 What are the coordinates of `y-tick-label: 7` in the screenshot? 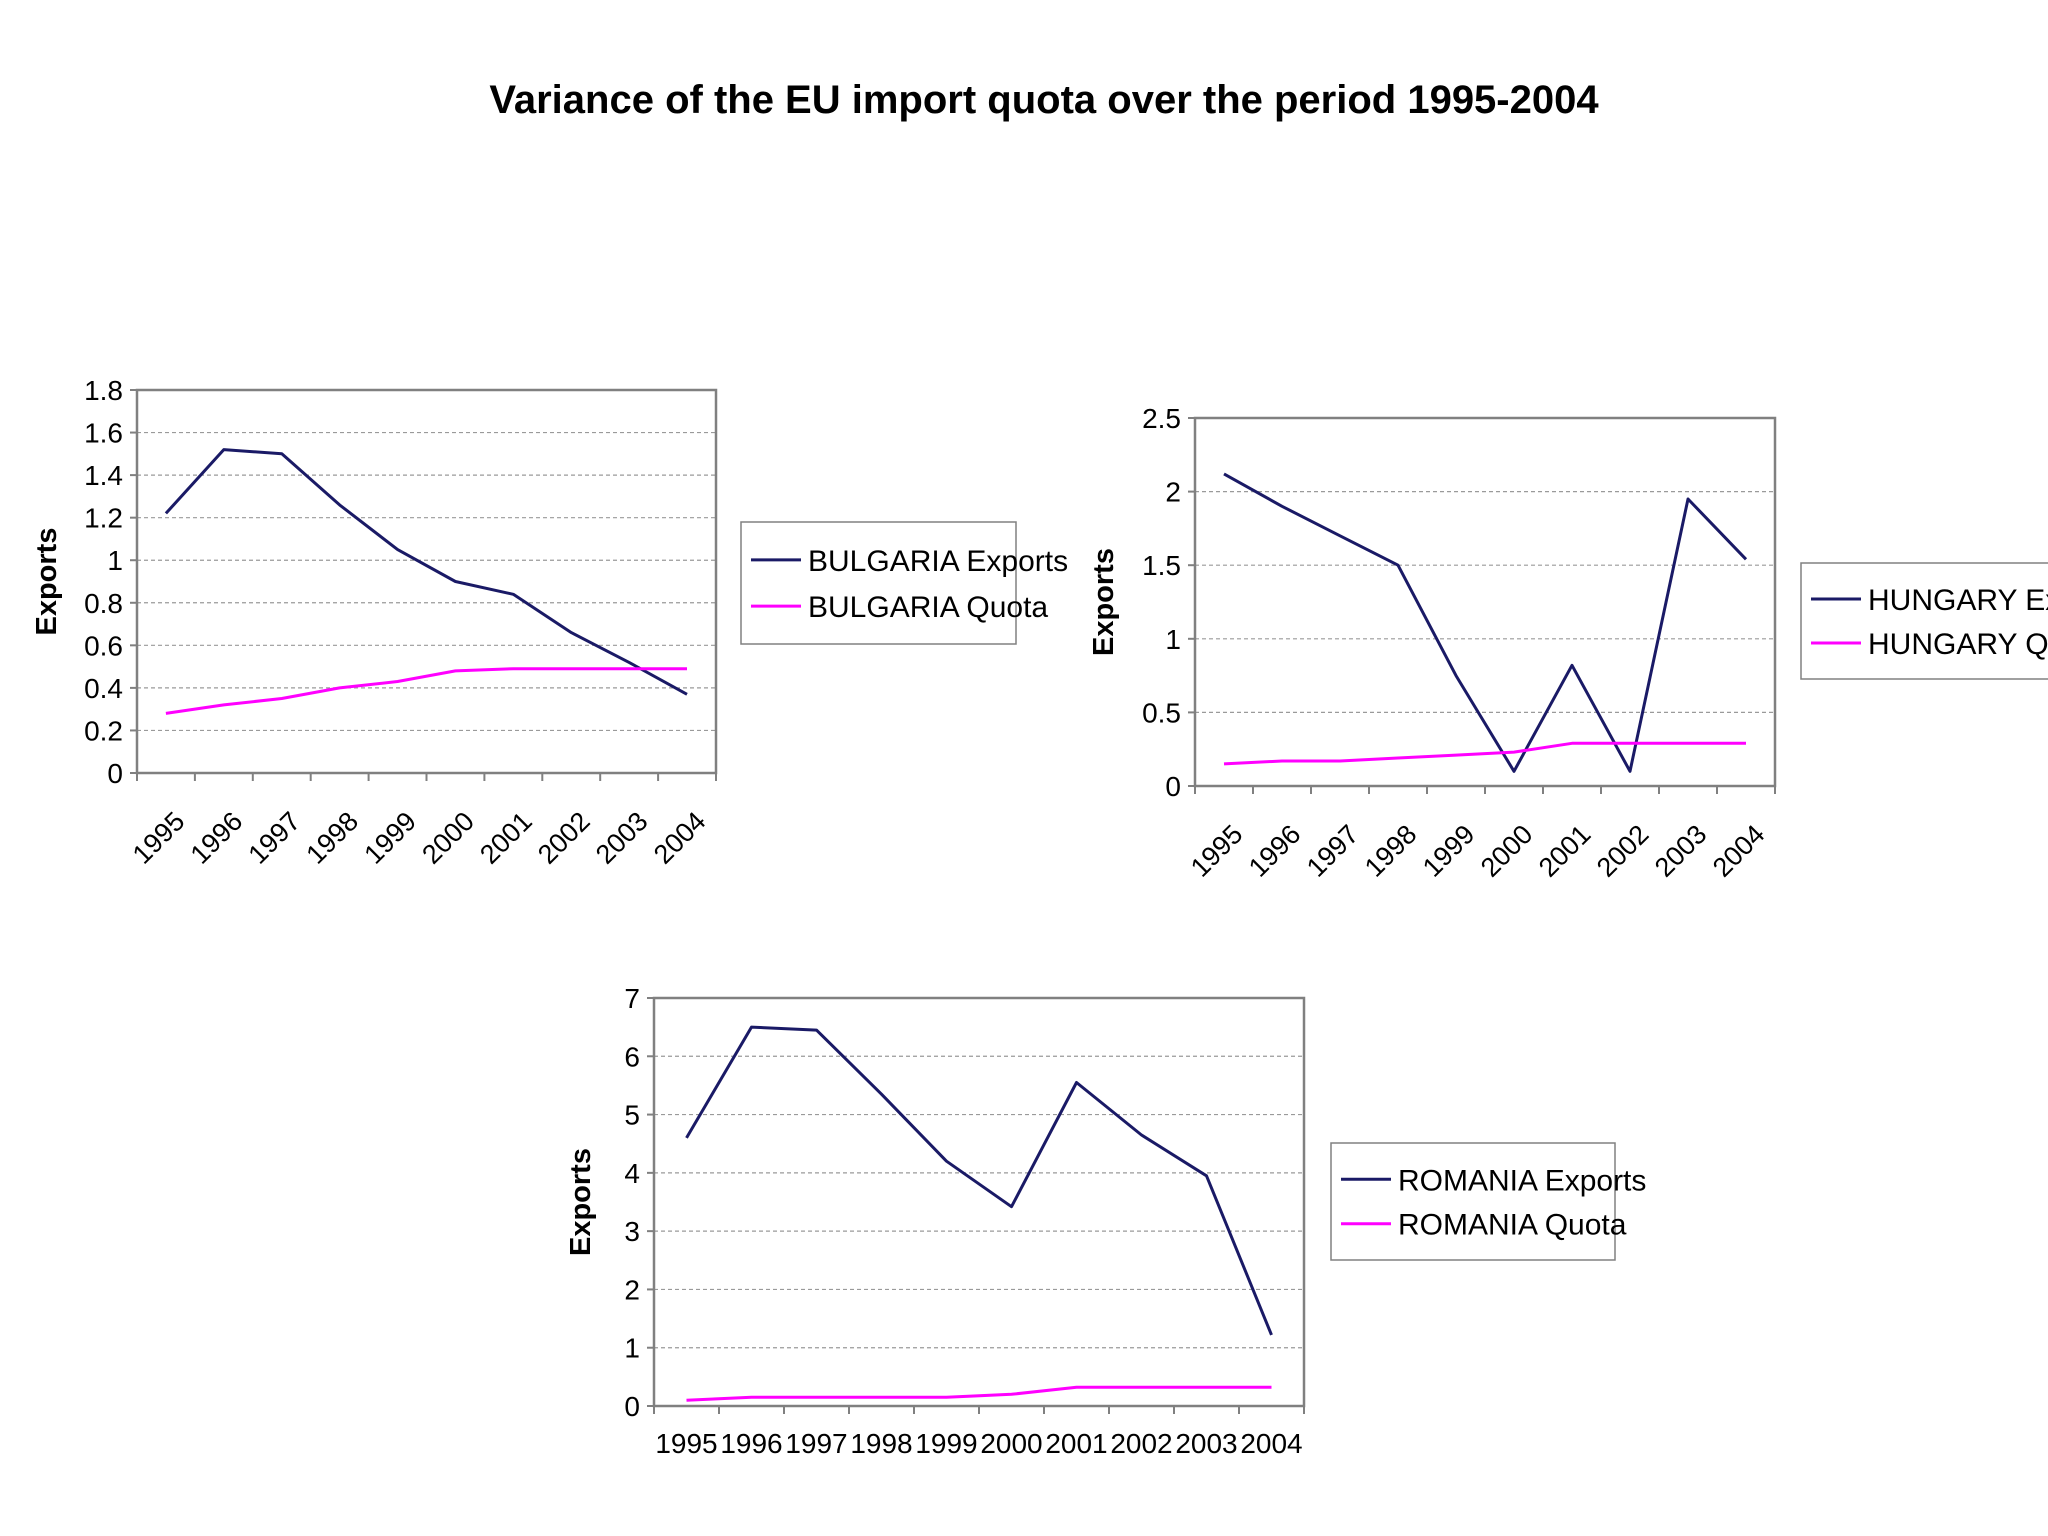 It's located at (632, 998).